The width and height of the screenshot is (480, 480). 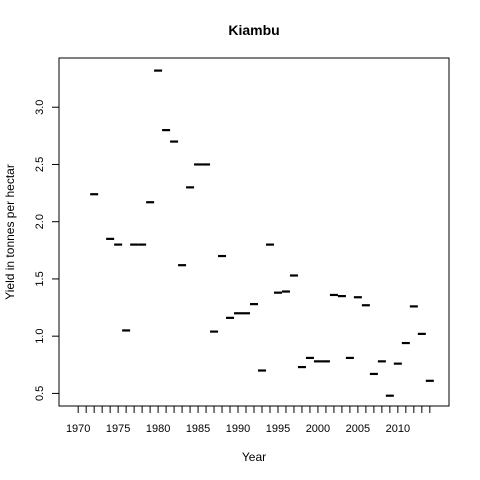 What do you see at coordinates (118, 429) in the screenshot?
I see `x-tick-label: 1975` at bounding box center [118, 429].